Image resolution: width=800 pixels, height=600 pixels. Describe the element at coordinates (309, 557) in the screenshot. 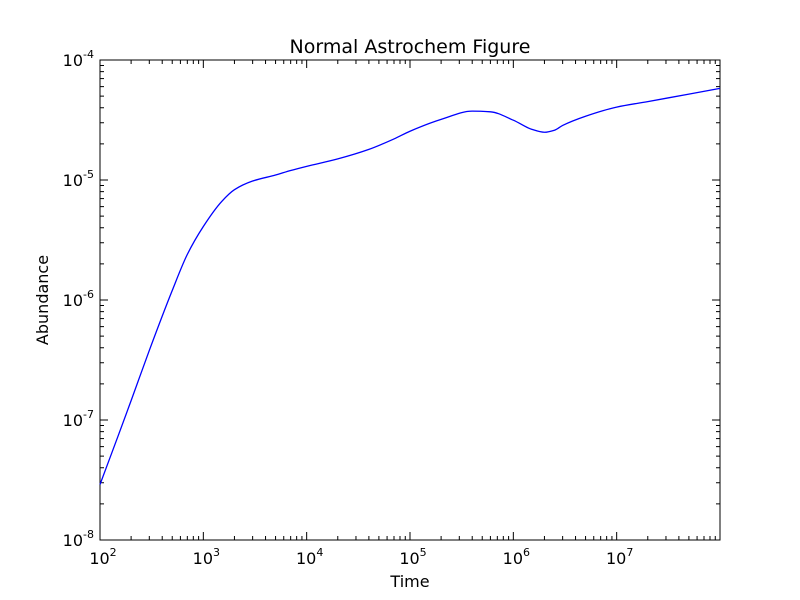

I see `x-tick-label: 10⁴` at that location.